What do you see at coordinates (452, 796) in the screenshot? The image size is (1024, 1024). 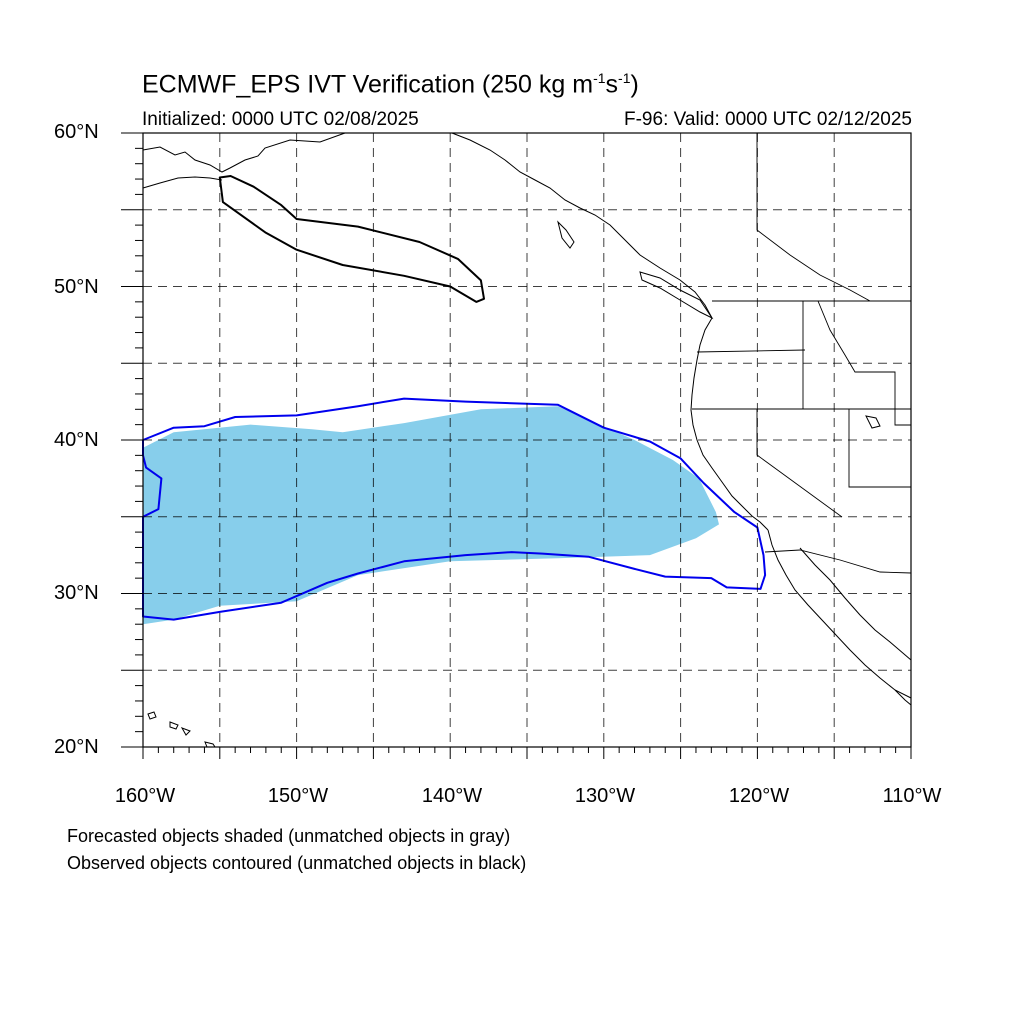 I see `lon-label-140w: 140°W` at bounding box center [452, 796].